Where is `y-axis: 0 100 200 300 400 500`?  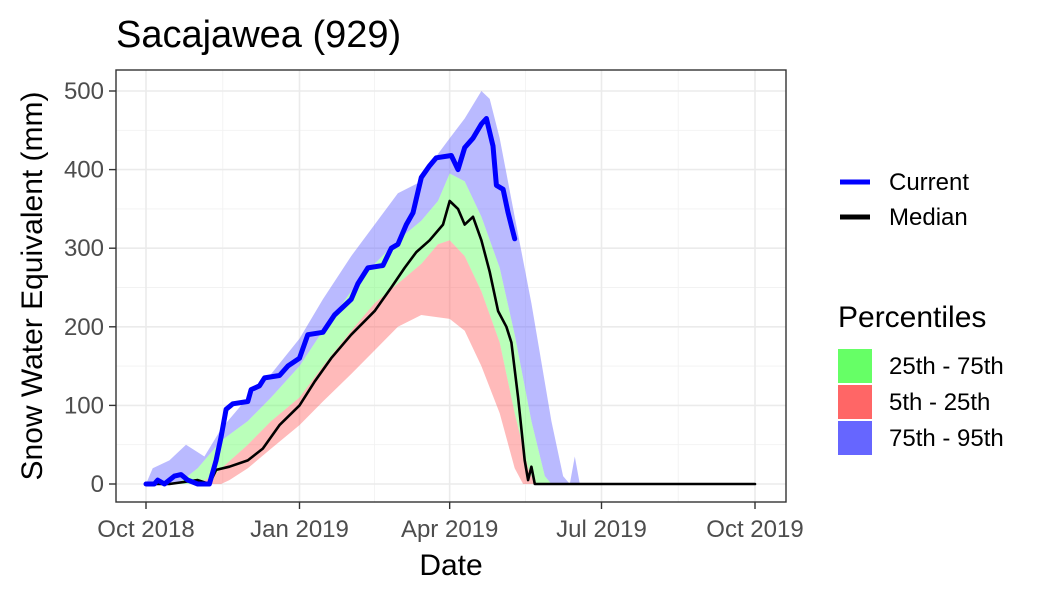
y-axis: 0 100 200 300 400 500 is located at coordinates (90, 288).